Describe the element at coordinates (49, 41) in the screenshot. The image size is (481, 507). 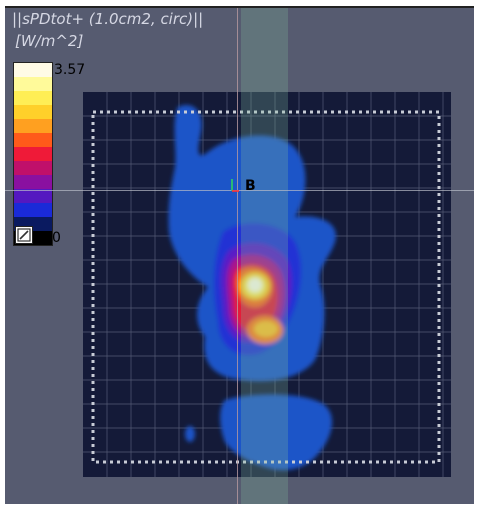
I see `unit-label: [W/m^2]` at that location.